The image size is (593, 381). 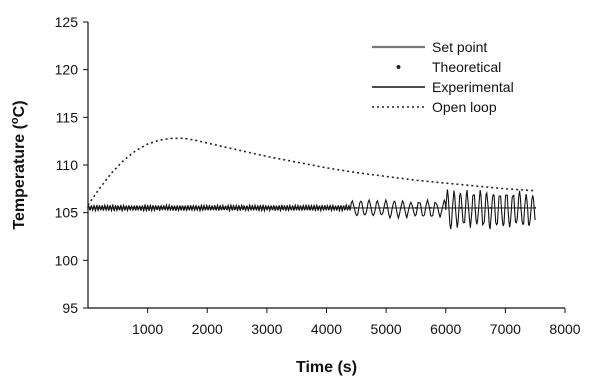 I want to click on x-tick-label: 6000, so click(x=445, y=329).